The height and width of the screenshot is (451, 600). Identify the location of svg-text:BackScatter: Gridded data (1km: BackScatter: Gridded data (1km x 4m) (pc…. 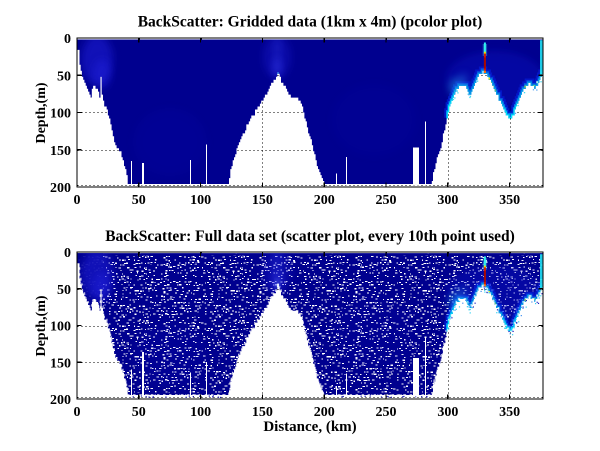
(310, 22).